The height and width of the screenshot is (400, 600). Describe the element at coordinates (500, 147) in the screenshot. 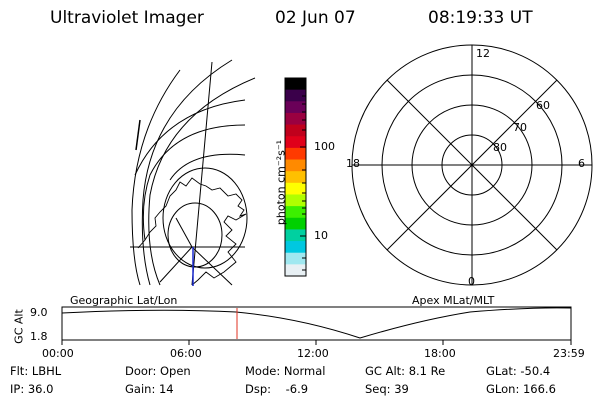

I see `mlat-label-80: 80` at that location.